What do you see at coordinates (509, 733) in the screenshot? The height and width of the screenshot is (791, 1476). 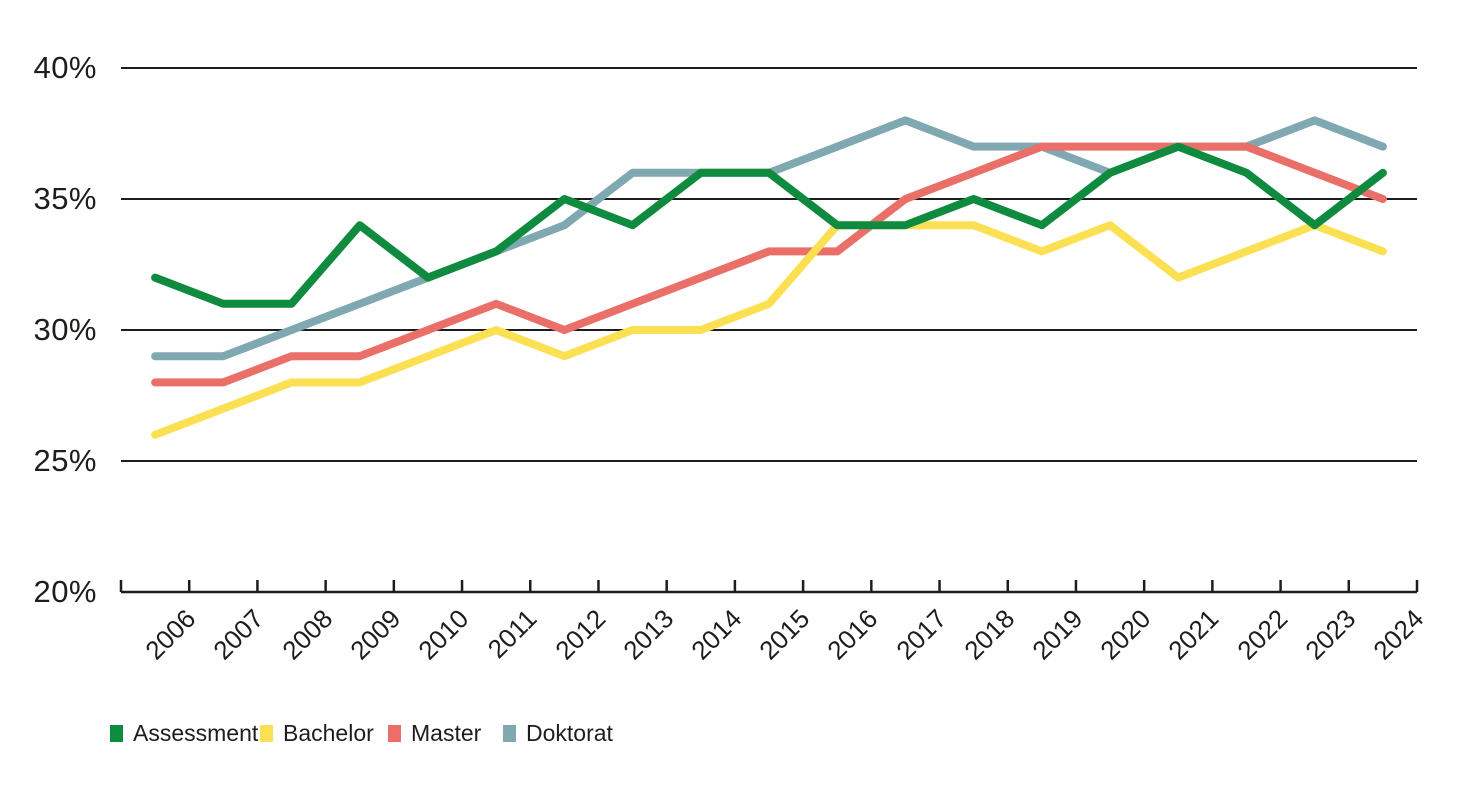 I see `legend-swatch-doktorat` at bounding box center [509, 733].